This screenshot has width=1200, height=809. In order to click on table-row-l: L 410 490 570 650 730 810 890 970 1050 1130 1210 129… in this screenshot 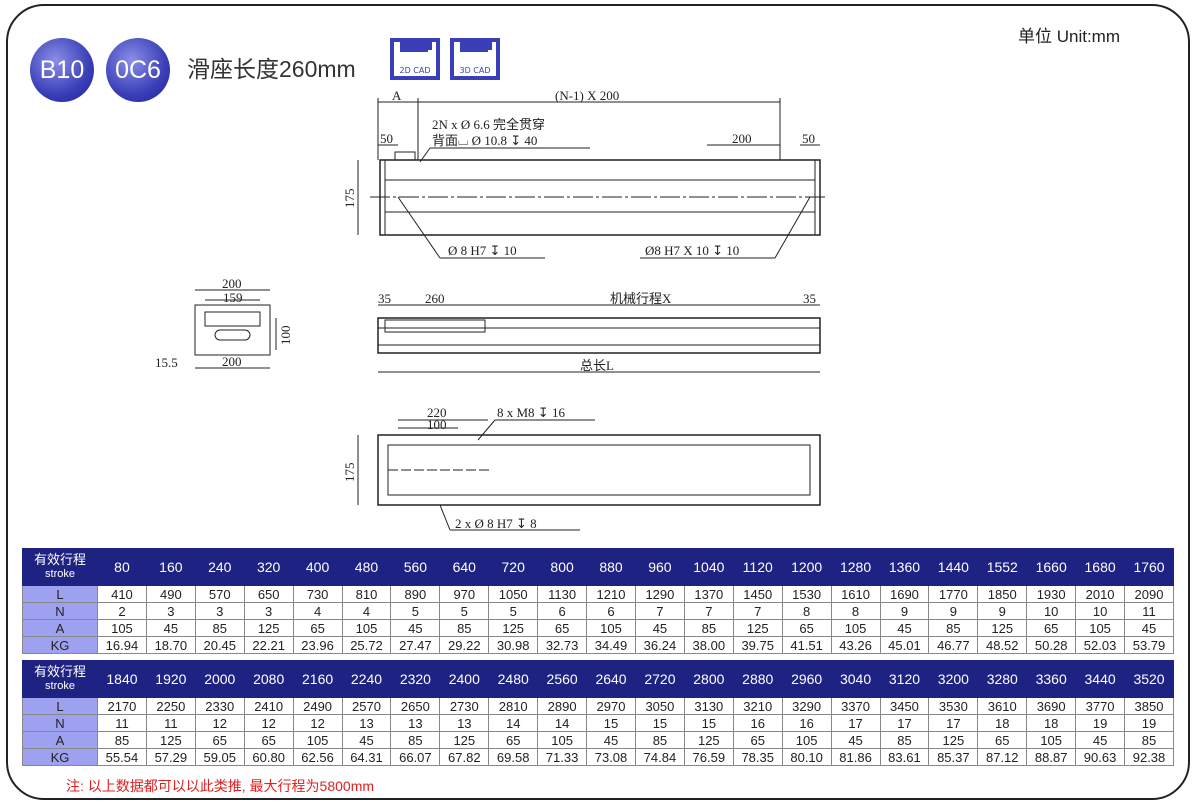, I will do `click(598, 594)`.